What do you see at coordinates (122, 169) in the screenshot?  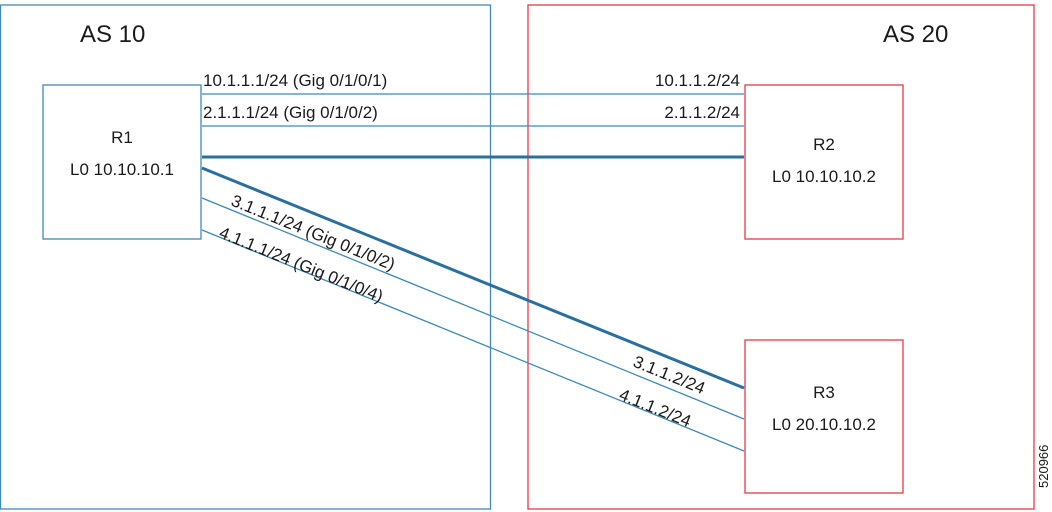 I see `router-r1-loopback: L0 10.10.10.1` at bounding box center [122, 169].